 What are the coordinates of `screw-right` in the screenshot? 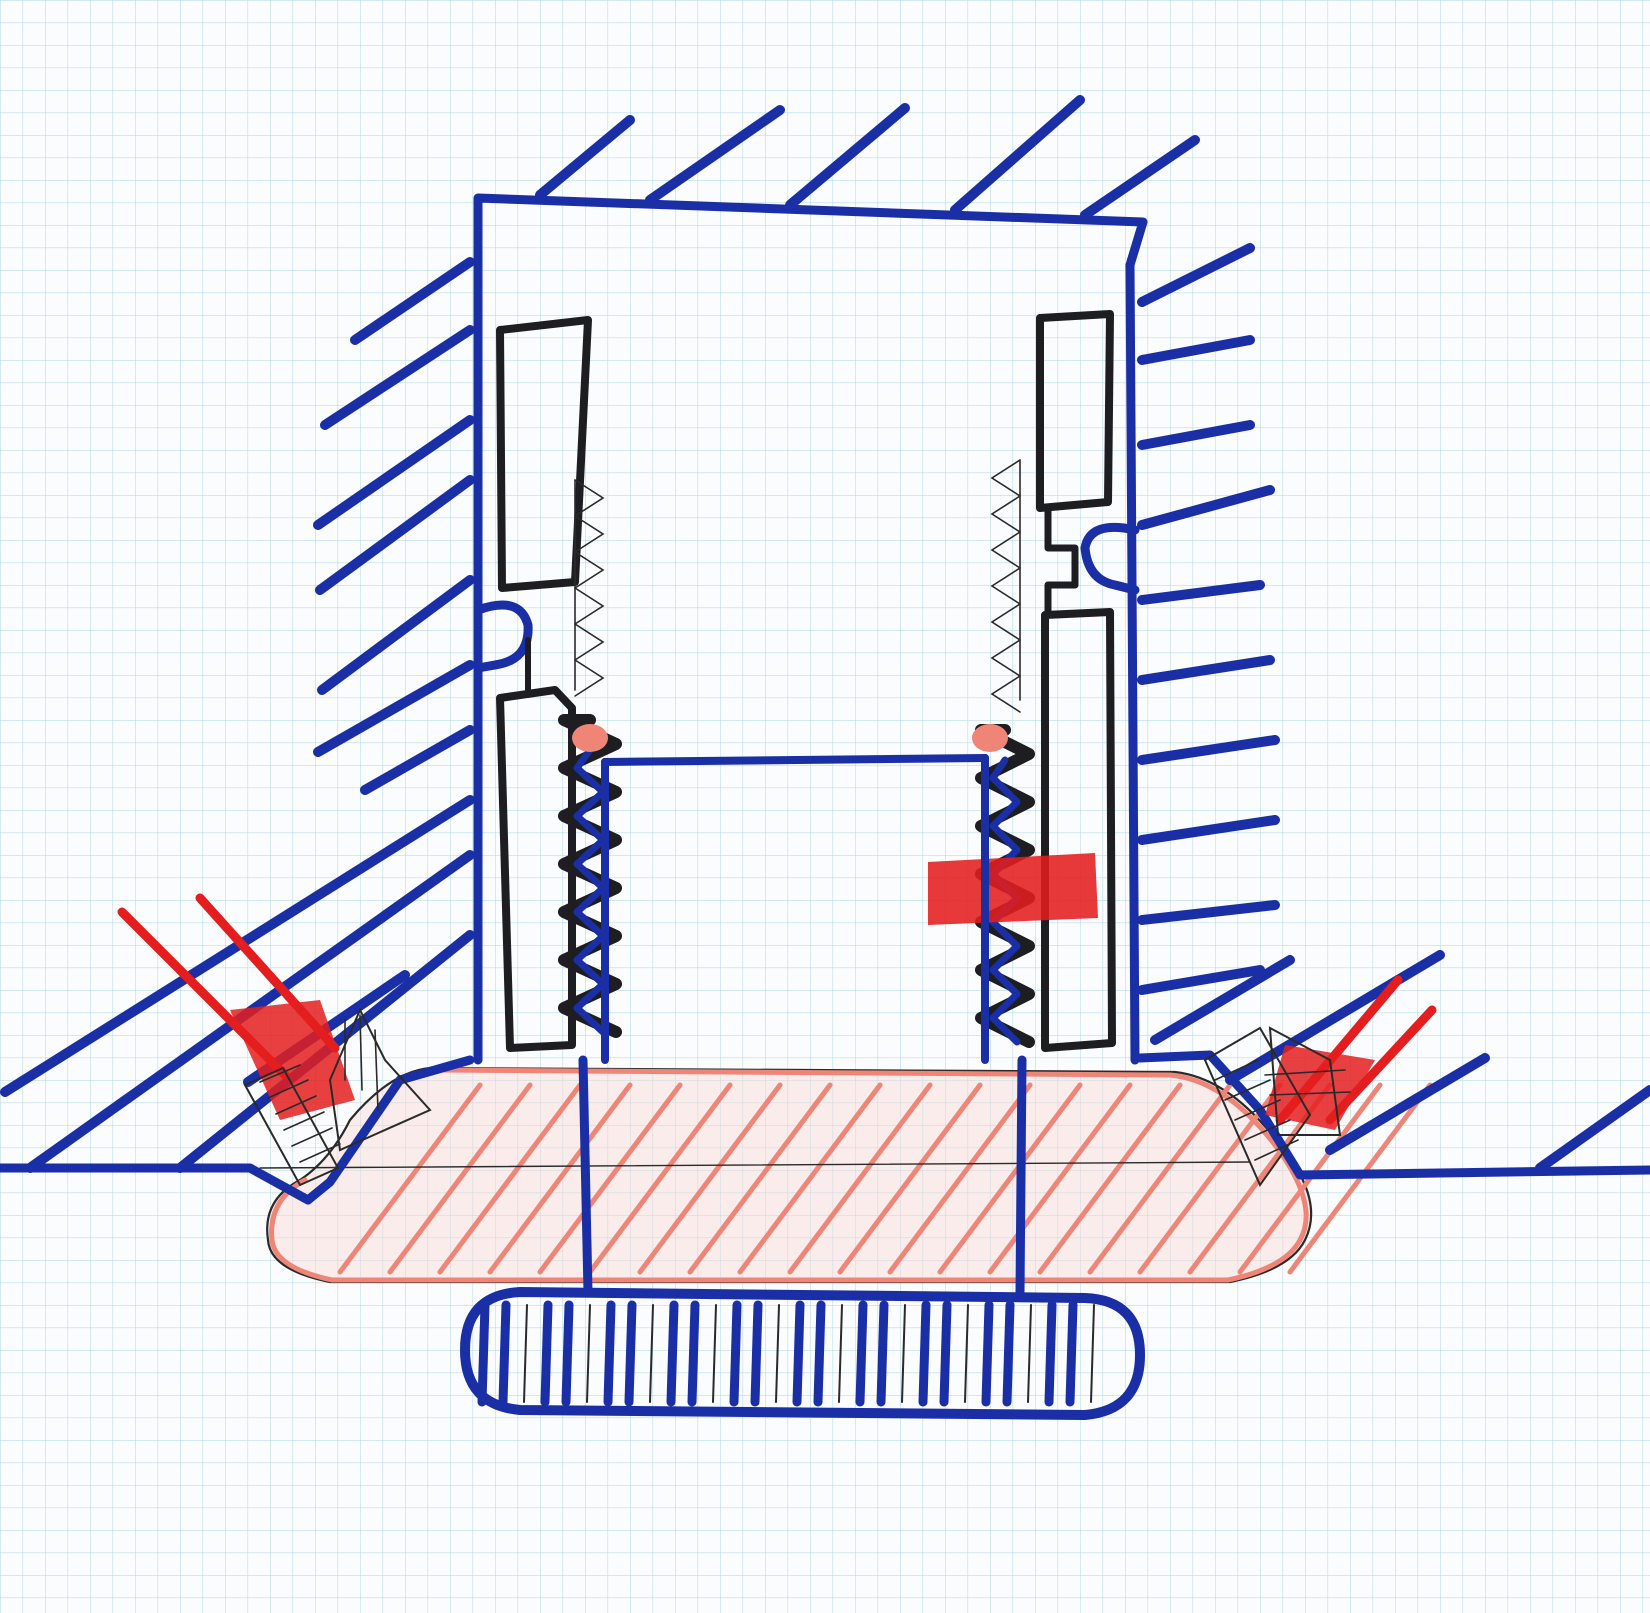 It's located at (1277, 1107).